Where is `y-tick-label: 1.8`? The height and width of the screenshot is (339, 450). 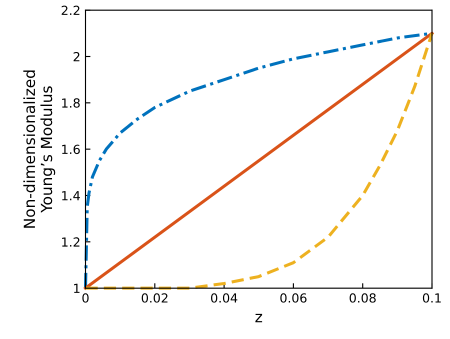
y-tick-label: 1.8 is located at coordinates (71, 103).